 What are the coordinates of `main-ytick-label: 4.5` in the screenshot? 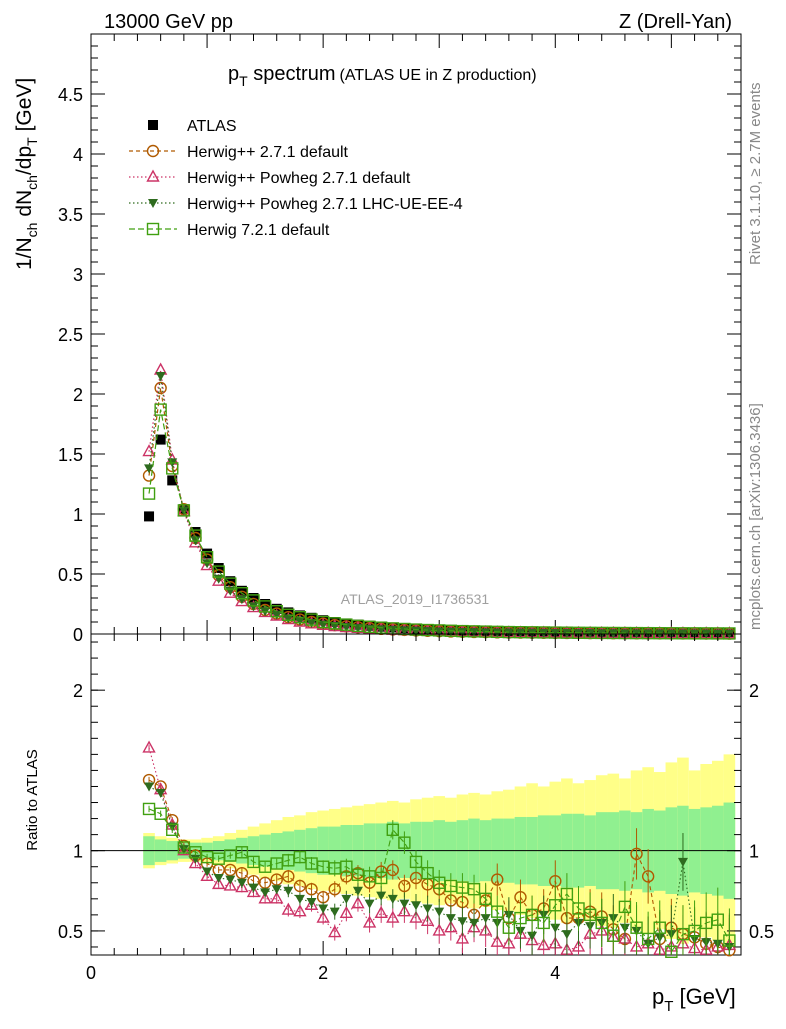 It's located at (70, 95).